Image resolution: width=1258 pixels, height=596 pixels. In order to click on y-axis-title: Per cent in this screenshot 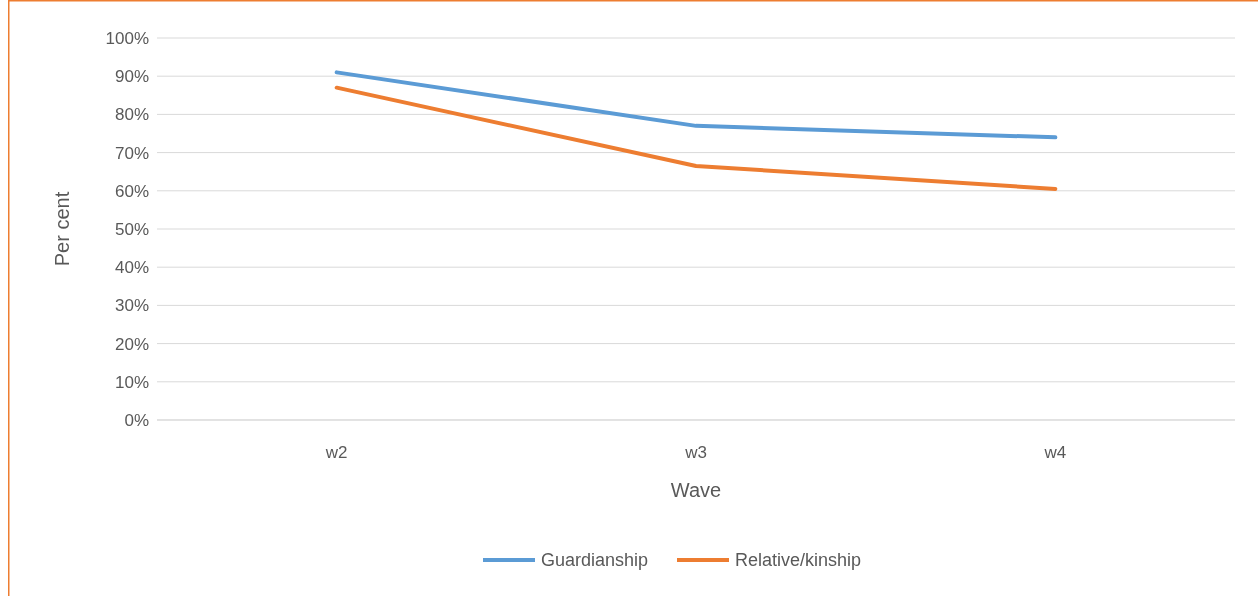, I will do `click(62, 229)`.